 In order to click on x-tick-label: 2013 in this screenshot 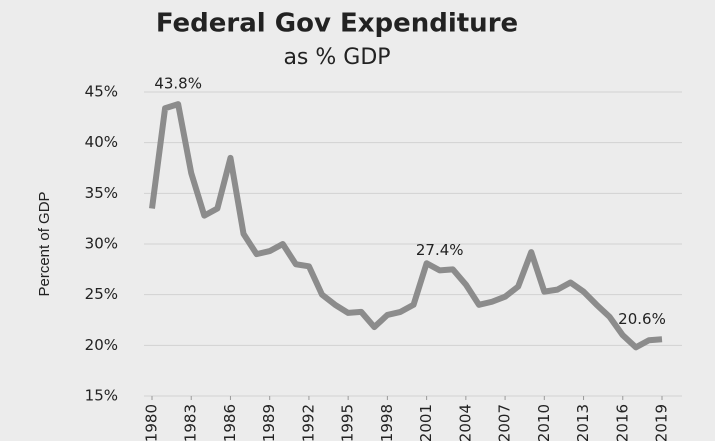, I will do `click(583, 422)`.